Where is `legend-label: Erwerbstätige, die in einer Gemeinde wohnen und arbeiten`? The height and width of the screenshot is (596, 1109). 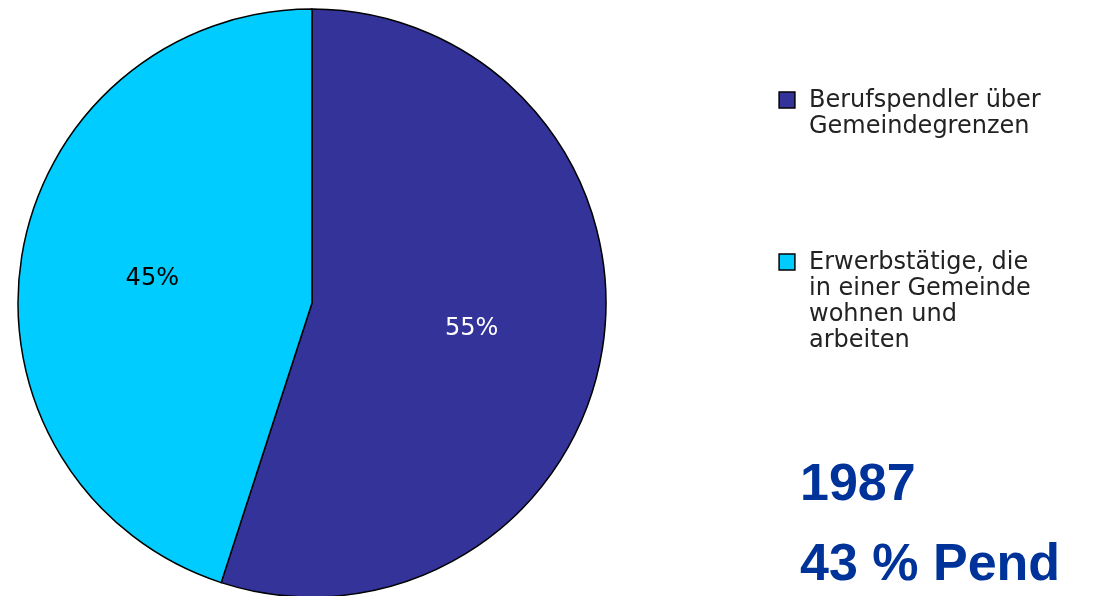 legend-label: Erwerbstätige, die in einer Gemeinde wohnen und arbeiten is located at coordinates (920, 300).